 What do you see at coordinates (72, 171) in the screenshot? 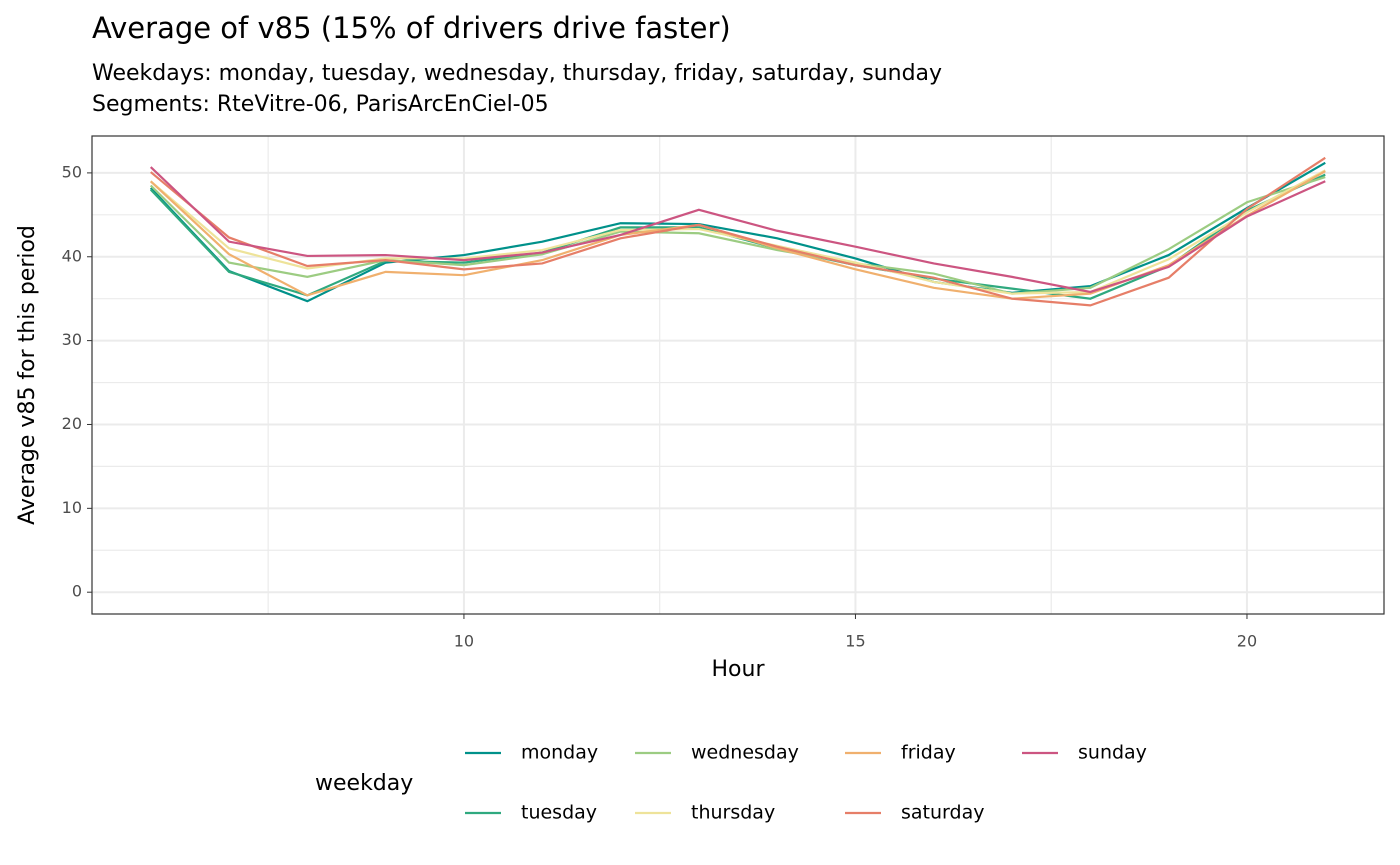
I see `y-tick-label: 50` at bounding box center [72, 171].